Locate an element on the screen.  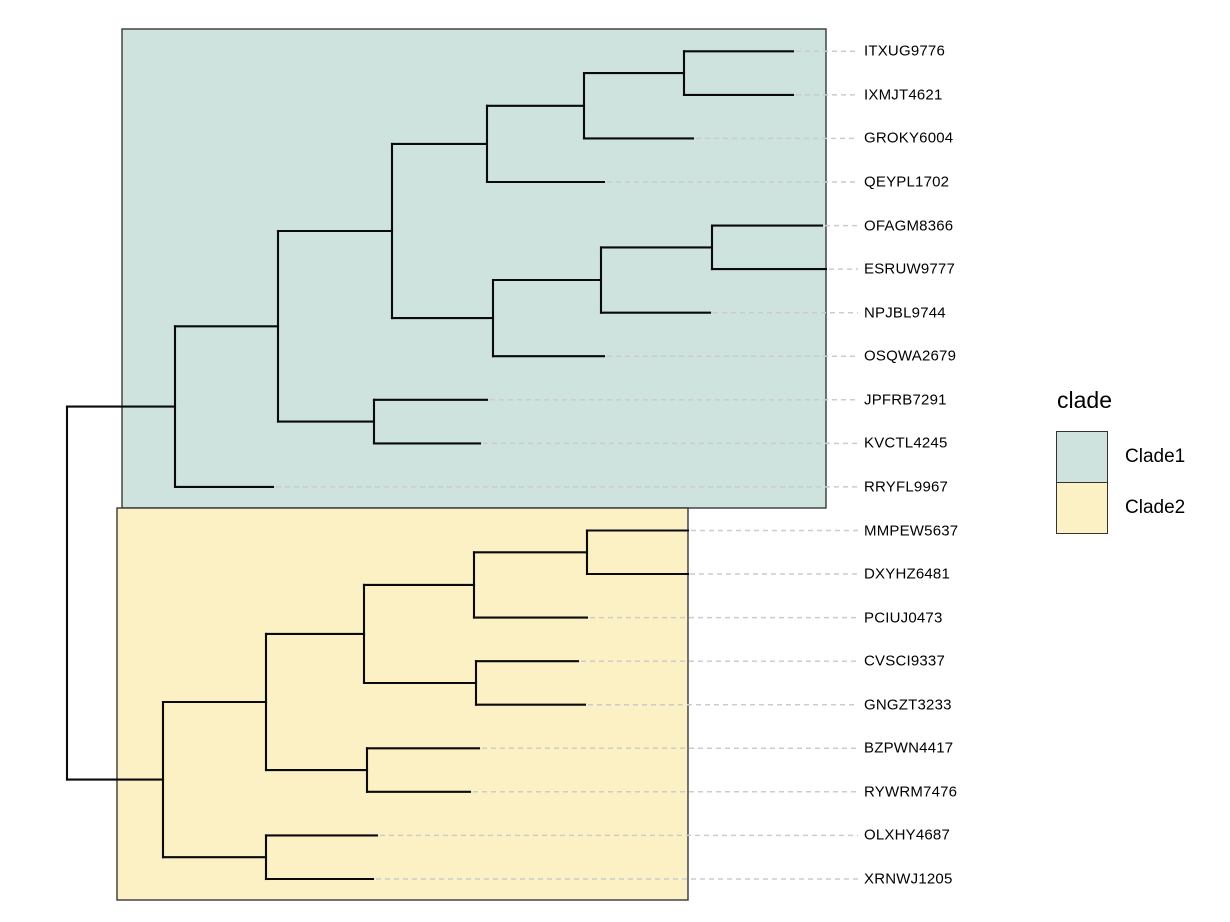
legend-title: clade is located at coordinates (1084, 400).